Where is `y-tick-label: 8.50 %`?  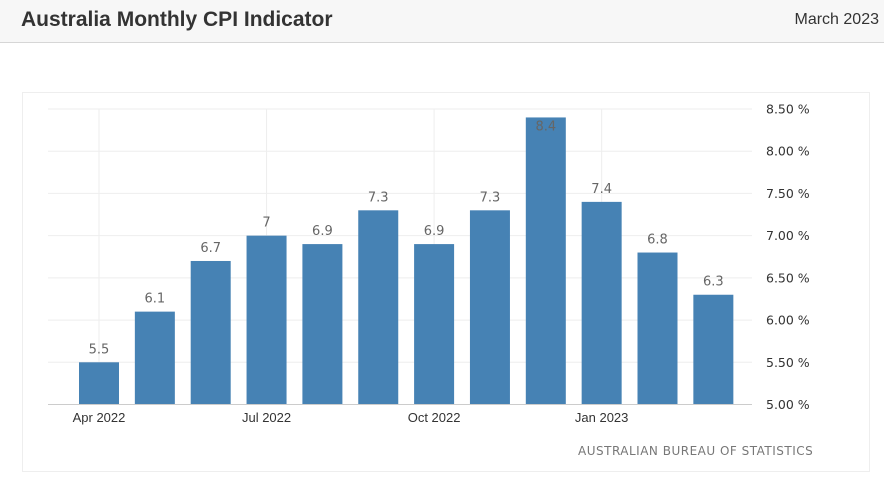
y-tick-label: 8.50 % is located at coordinates (788, 109).